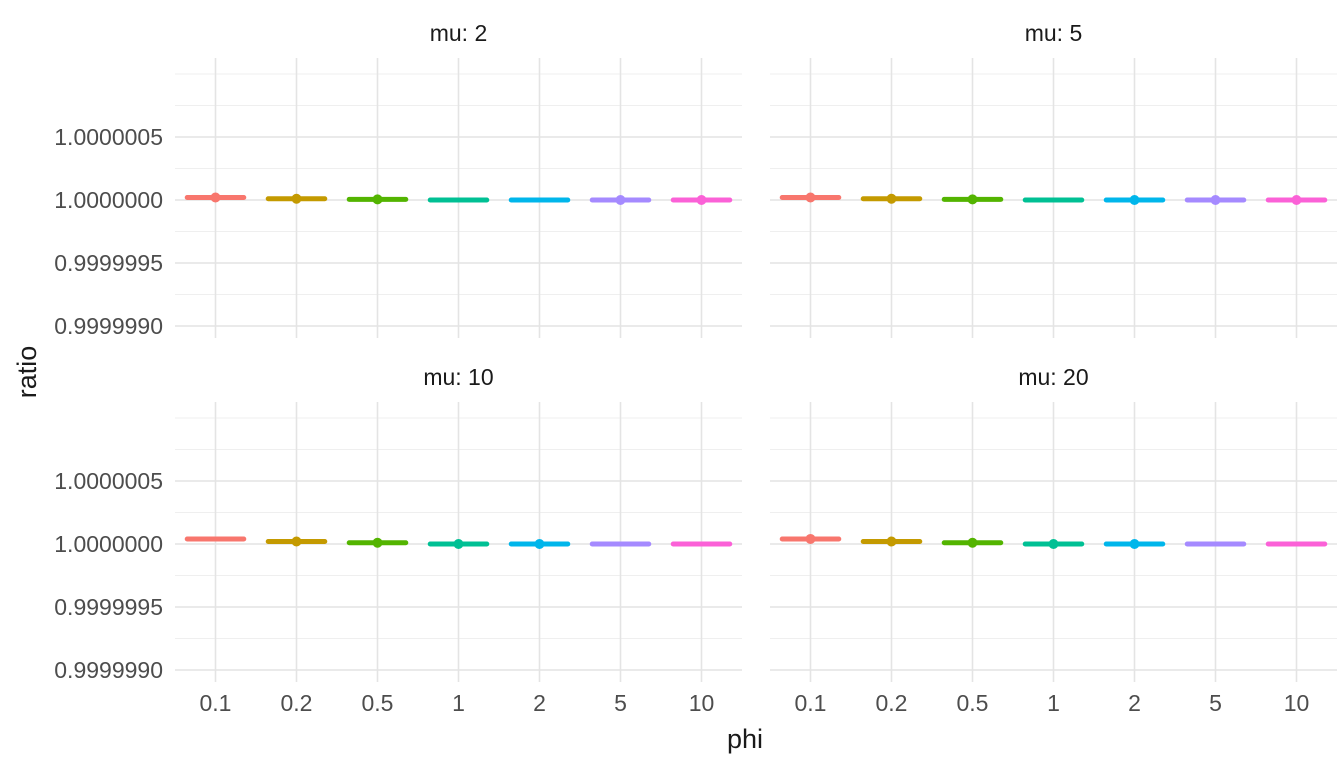 The width and height of the screenshot is (1344, 768). I want to click on facet-strip-label: mu: 2, so click(458, 33).